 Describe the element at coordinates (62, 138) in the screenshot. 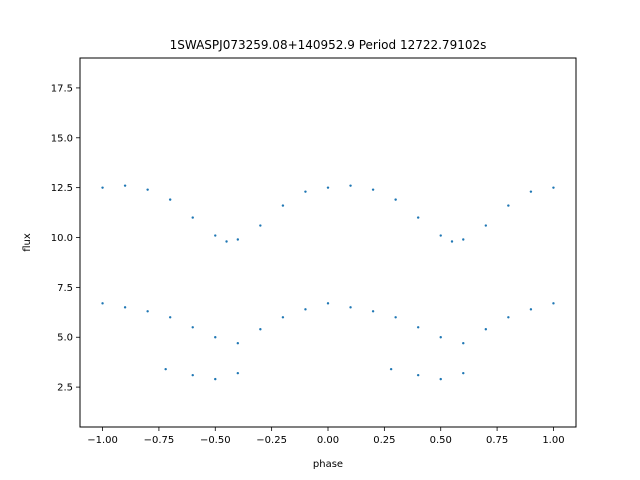

I see `y-tick-label: 15.0` at that location.